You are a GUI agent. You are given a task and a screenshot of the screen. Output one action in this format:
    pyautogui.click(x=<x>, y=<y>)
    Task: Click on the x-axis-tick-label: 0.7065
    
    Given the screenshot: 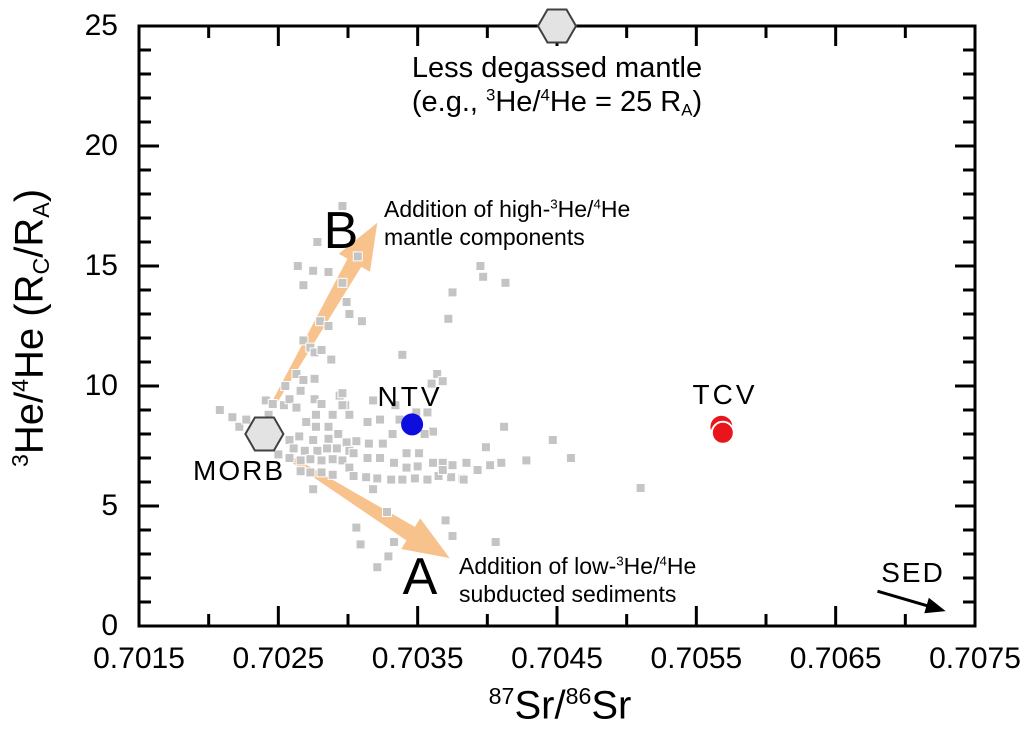 What is the action you would take?
    pyautogui.click(x=835, y=658)
    